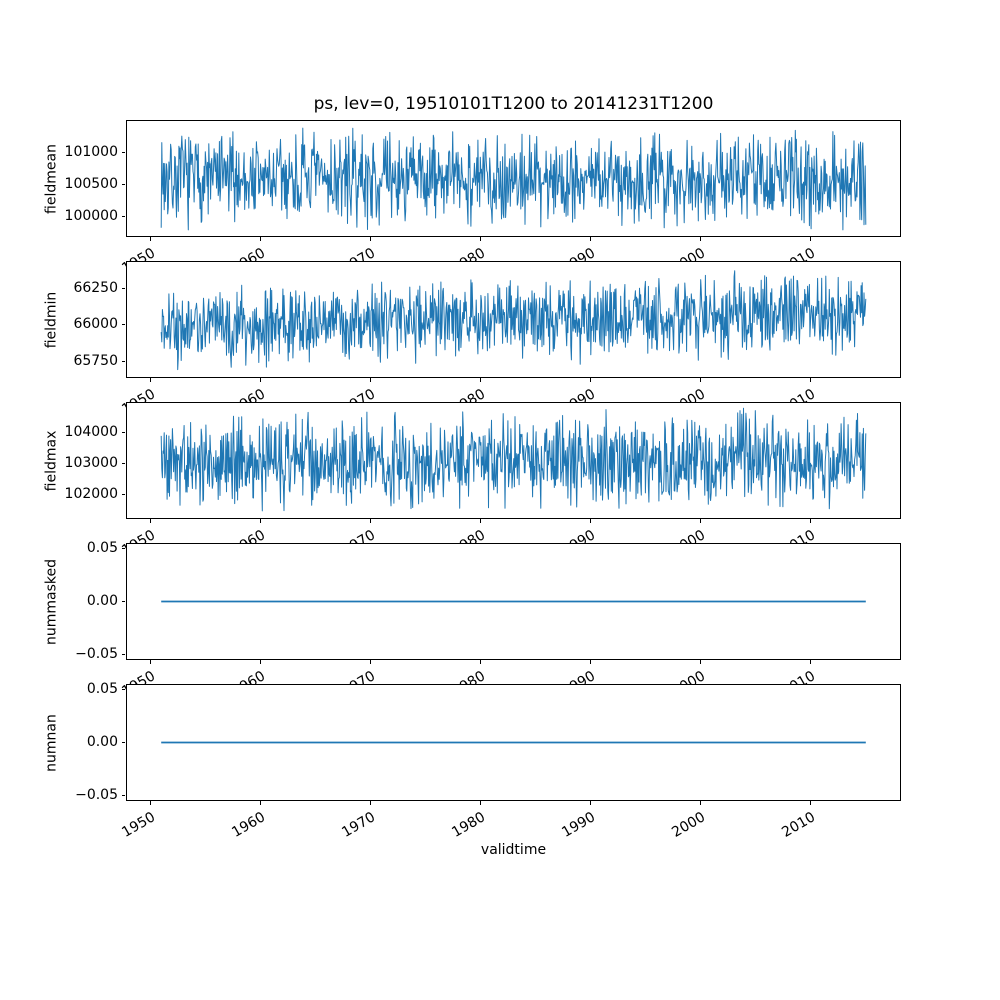 Image resolution: width=1000 pixels, height=1000 pixels. What do you see at coordinates (95, 324) in the screenshot?
I see `y-tick-label: 66000` at bounding box center [95, 324].